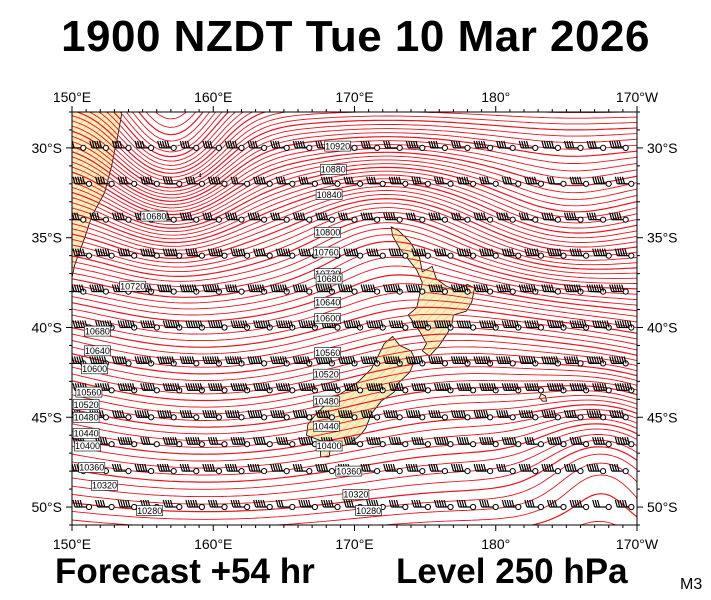 The height and width of the screenshot is (600, 711). I want to click on lon-label-bottom: 150°E, so click(72, 544).